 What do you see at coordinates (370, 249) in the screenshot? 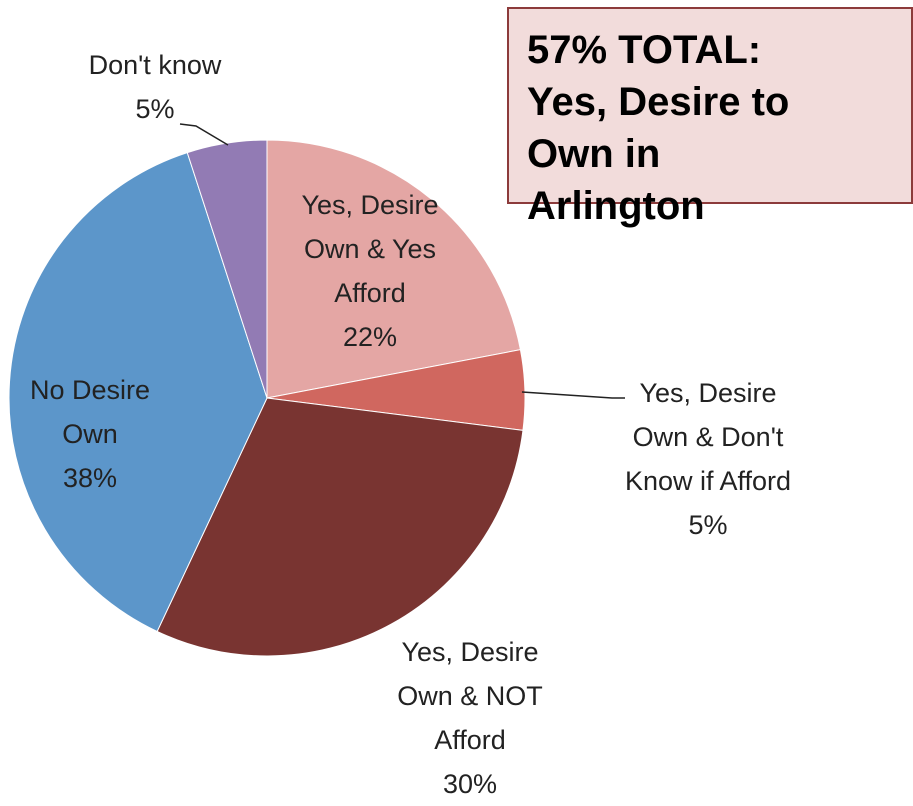
I see `category-label: Yes, Desire Own & Yes Afford` at bounding box center [370, 249].